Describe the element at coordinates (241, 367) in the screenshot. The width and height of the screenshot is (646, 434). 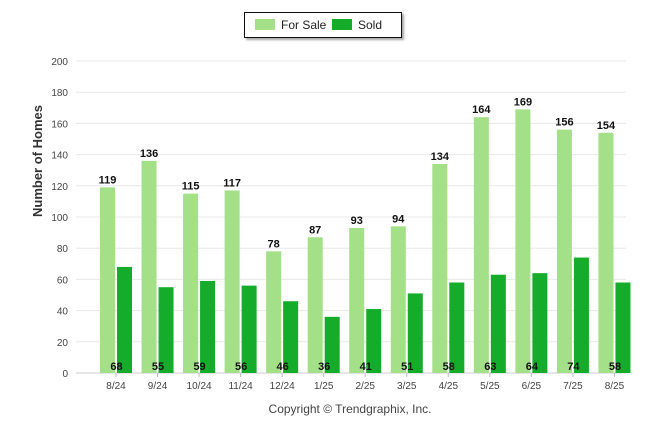
I see `data-label-sold: 56` at that location.